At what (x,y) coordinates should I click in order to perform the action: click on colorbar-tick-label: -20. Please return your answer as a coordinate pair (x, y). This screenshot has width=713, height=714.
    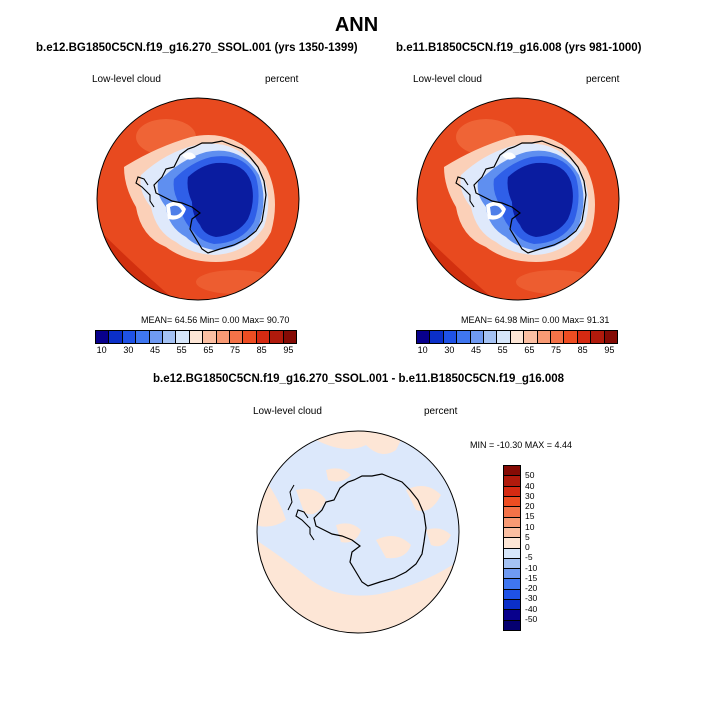
    Looking at the image, I should click on (531, 588).